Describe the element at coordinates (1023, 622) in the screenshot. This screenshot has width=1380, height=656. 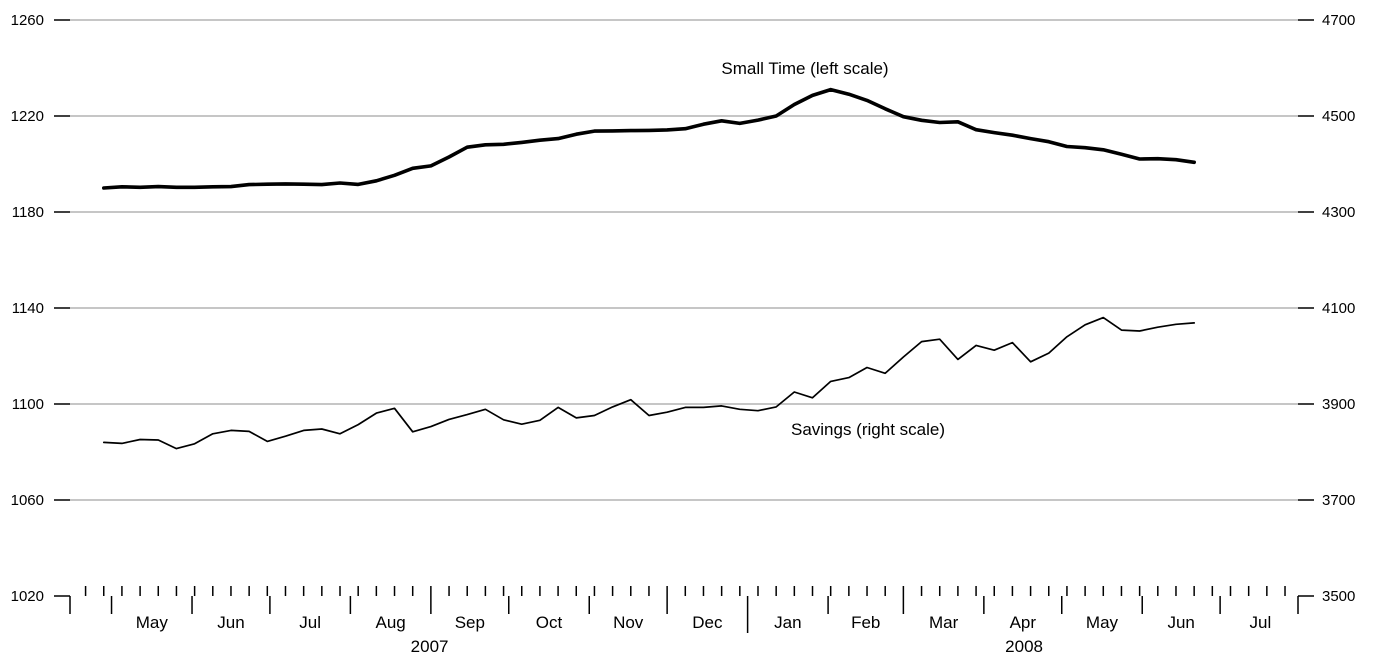
I see `month-label: Apr` at that location.